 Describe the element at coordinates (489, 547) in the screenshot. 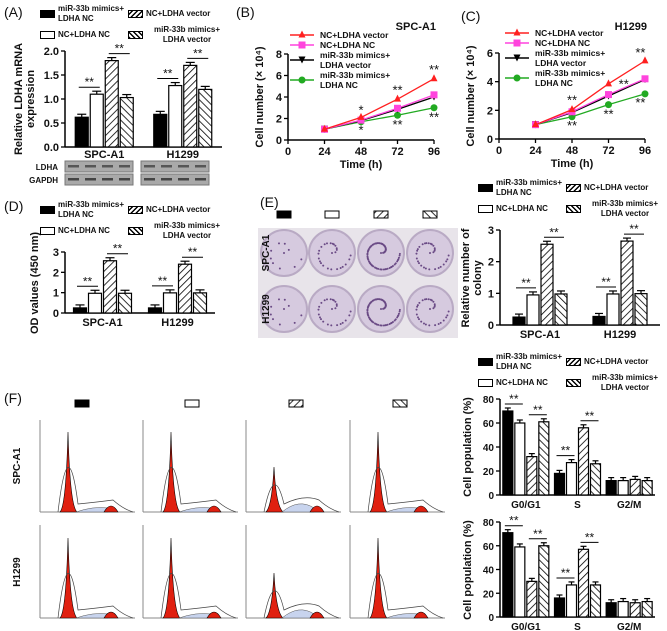

I see `y-tick-label: 60` at that location.